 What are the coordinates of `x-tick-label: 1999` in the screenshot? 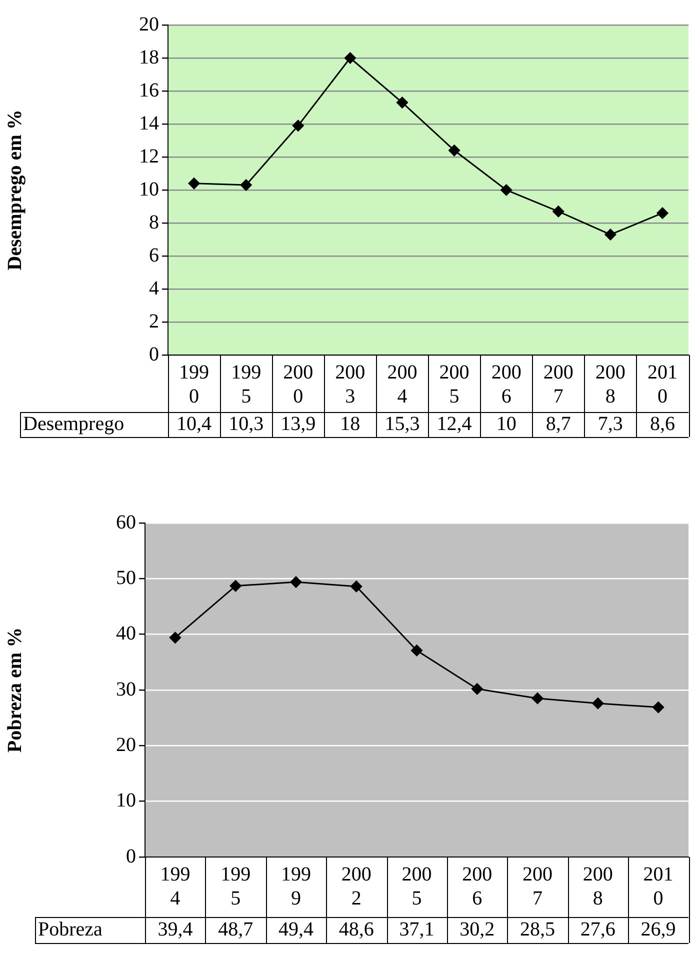 It's located at (295, 886).